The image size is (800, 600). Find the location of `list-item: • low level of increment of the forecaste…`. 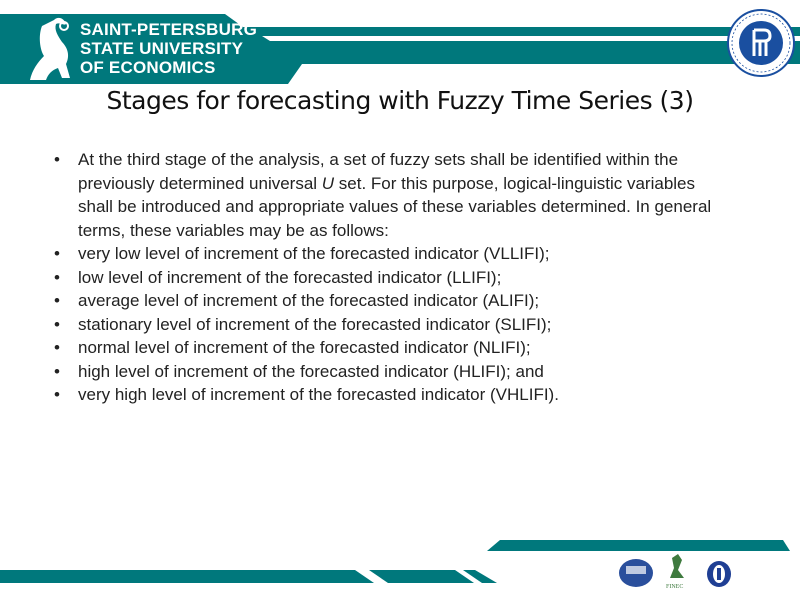

list-item: • low level of increment of the forecaste… is located at coordinates (392, 278).